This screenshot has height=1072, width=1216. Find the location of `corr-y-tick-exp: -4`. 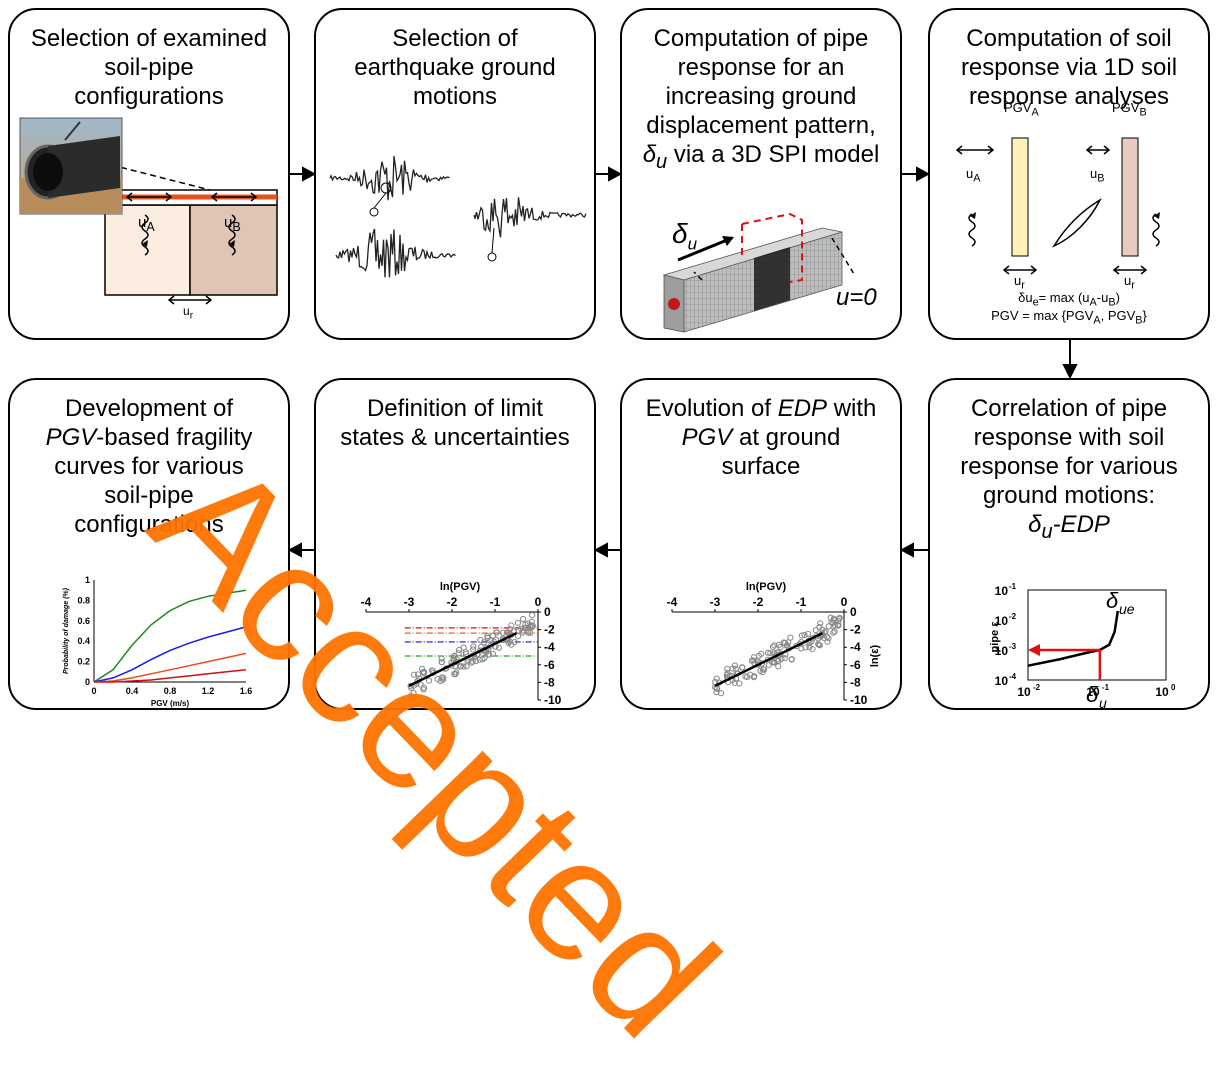

corr-y-tick-exp: -4 is located at coordinates (1013, 676).